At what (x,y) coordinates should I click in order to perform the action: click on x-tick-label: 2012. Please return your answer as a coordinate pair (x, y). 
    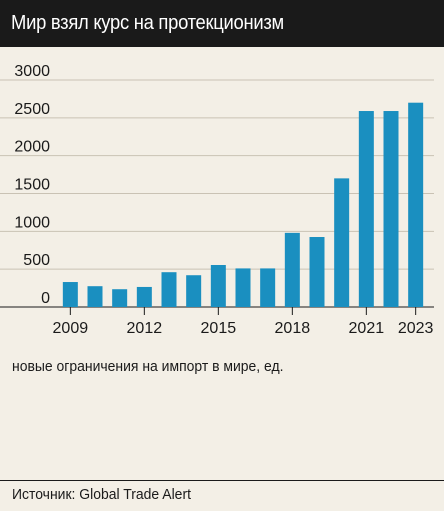
    Looking at the image, I should click on (145, 328).